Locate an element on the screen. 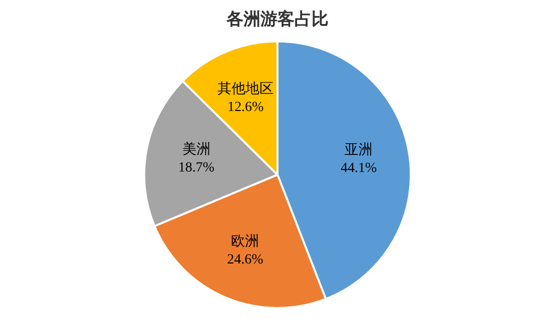 This screenshot has width=555, height=319. slice-label: 亚洲 is located at coordinates (358, 150).